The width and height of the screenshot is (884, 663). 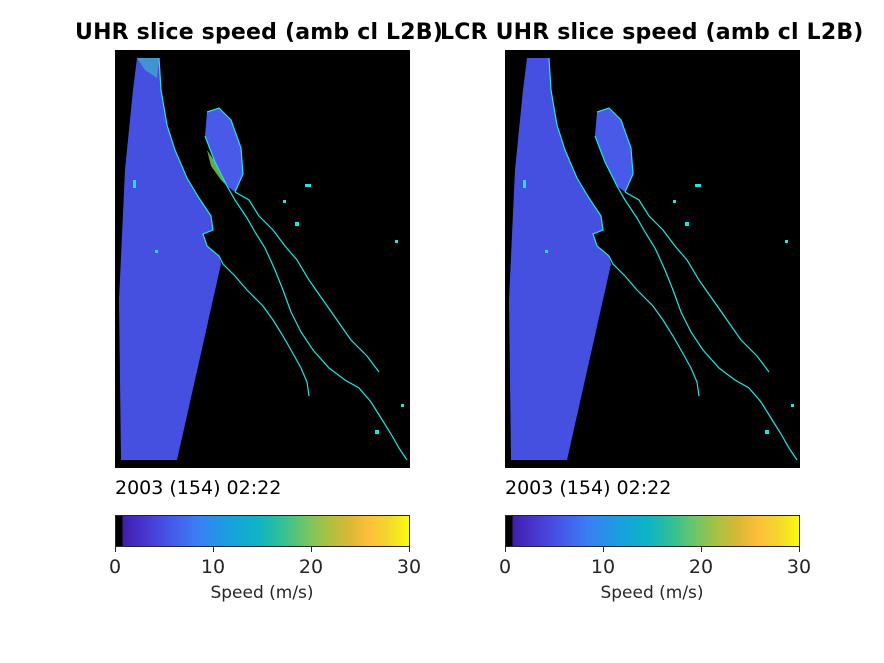 I want to click on left-ticklabel: 10, so click(x=213, y=567).